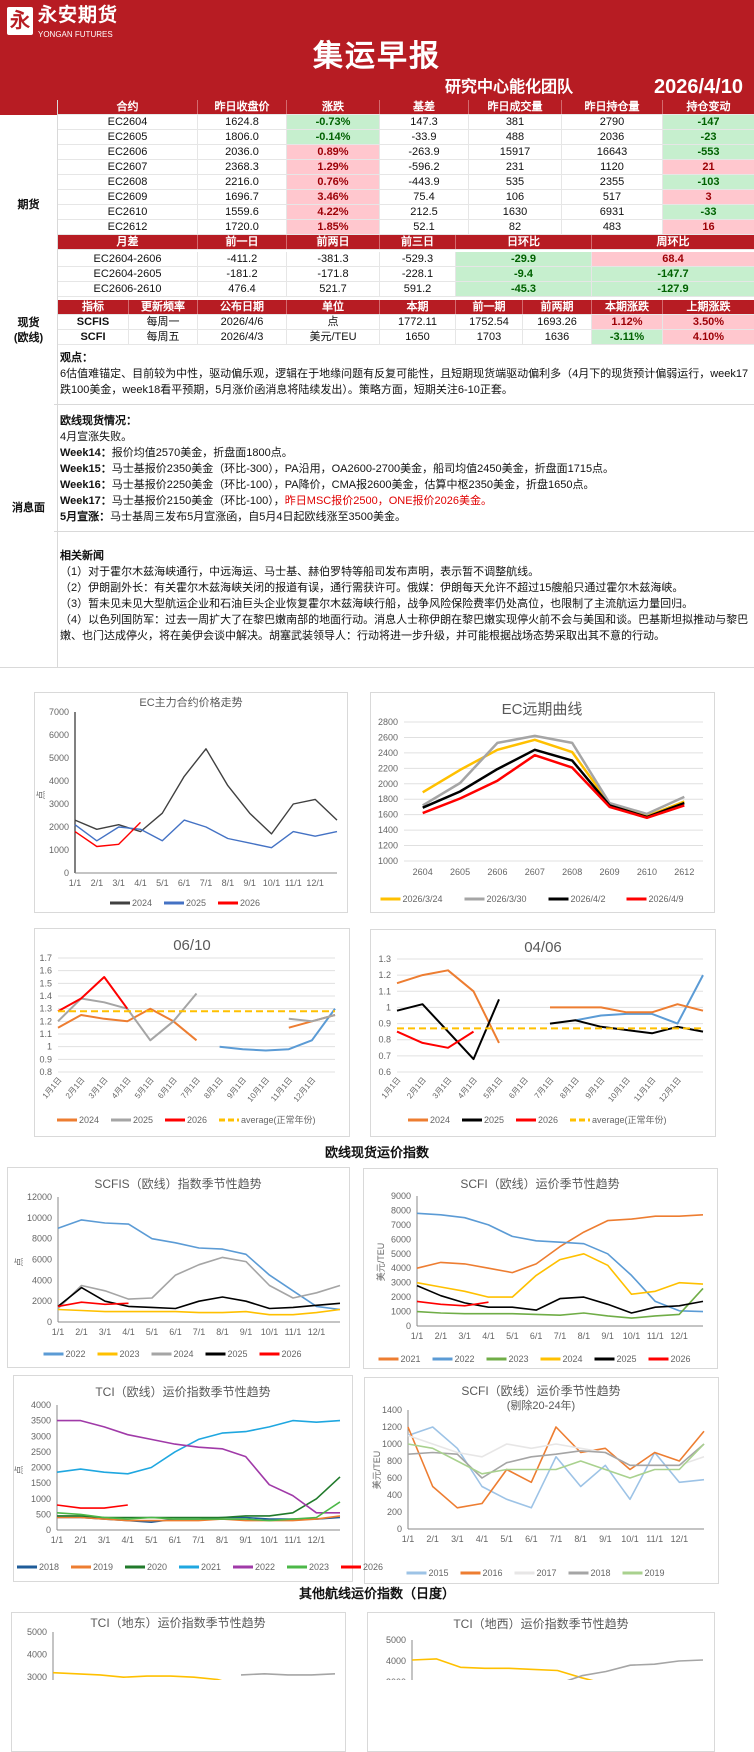 This screenshot has width=754, height=1752. What do you see at coordinates (45, 971) in the screenshot?
I see `y-tick-label: 1.6` at bounding box center [45, 971].